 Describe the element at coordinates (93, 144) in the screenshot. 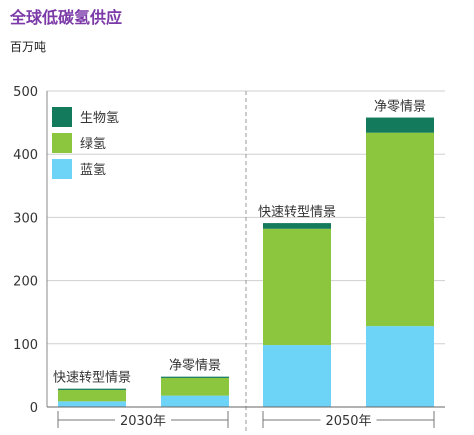

I see `legend-label: 绿氢` at that location.